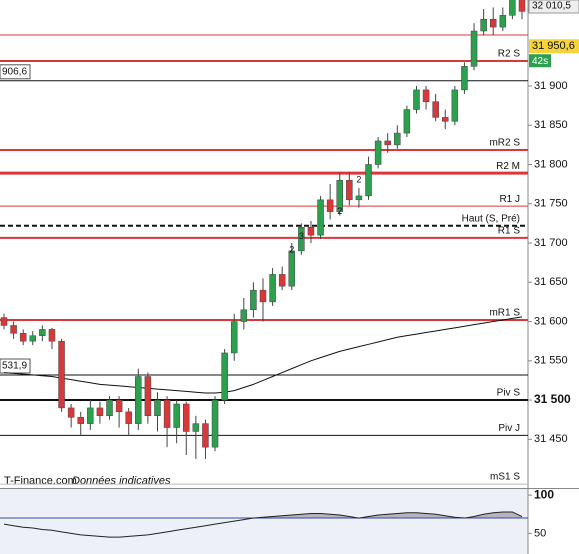 This screenshot has width=579, height=554. I want to click on level-label: R1 J, so click(509, 199).